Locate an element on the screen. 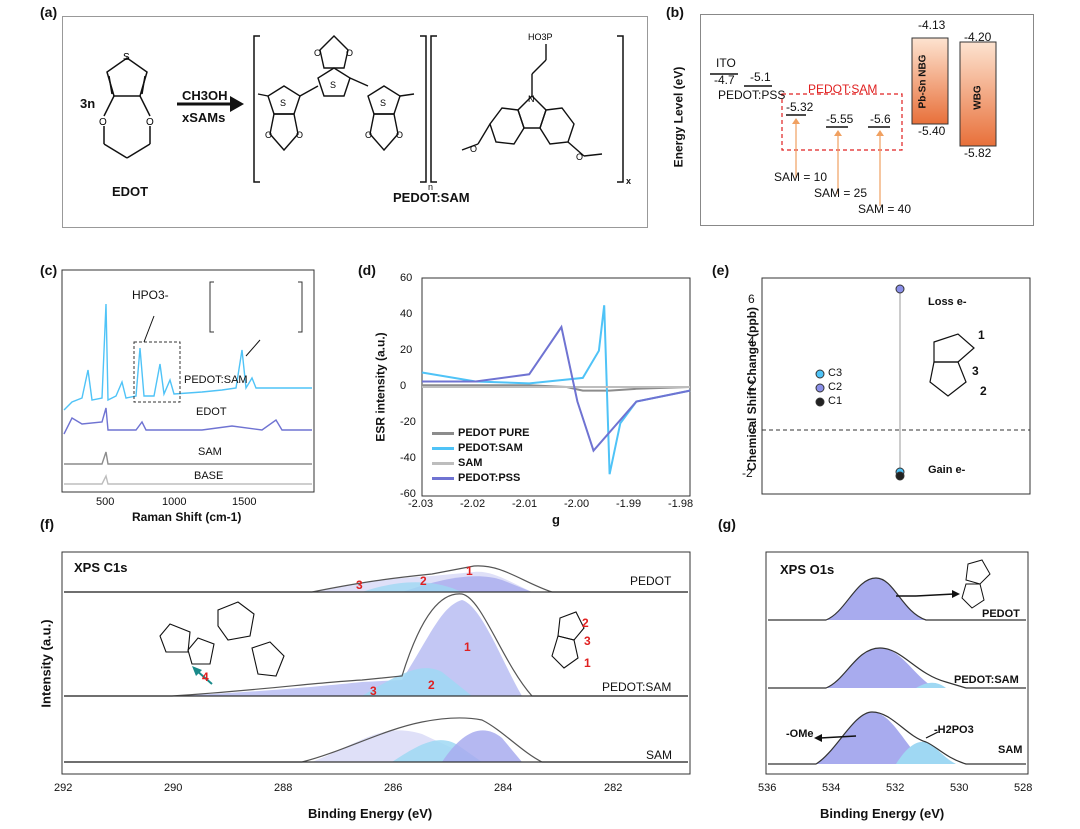 This screenshot has width=1080, height=829. c-trace-label-edot: EDOT is located at coordinates (211, 412).